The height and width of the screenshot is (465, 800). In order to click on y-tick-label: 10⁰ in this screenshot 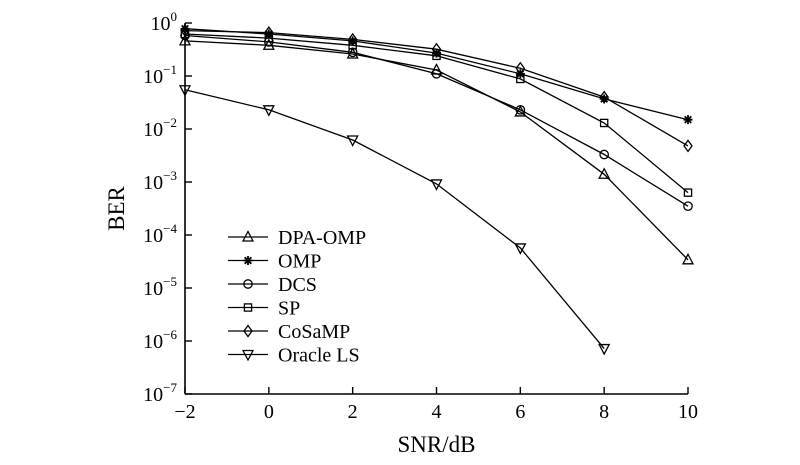, I will do `click(164, 22)`.